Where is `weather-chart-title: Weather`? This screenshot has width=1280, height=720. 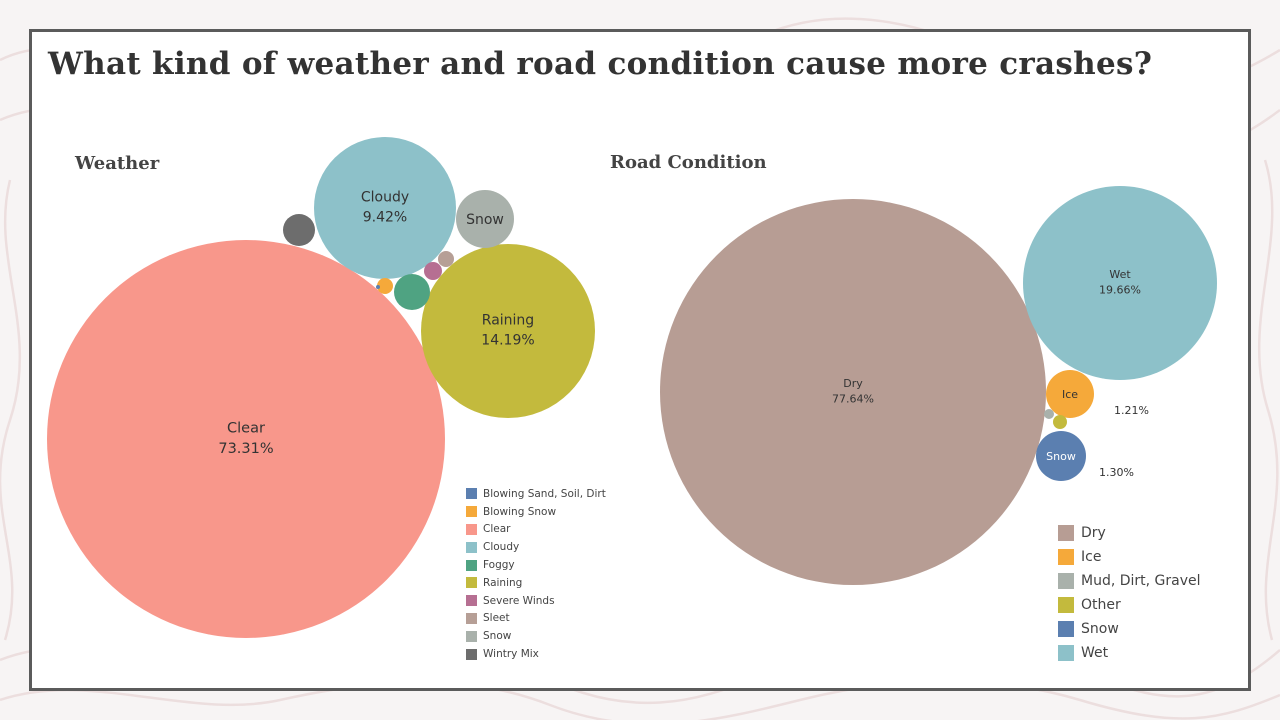 weather-chart-title: Weather is located at coordinates (117, 163).